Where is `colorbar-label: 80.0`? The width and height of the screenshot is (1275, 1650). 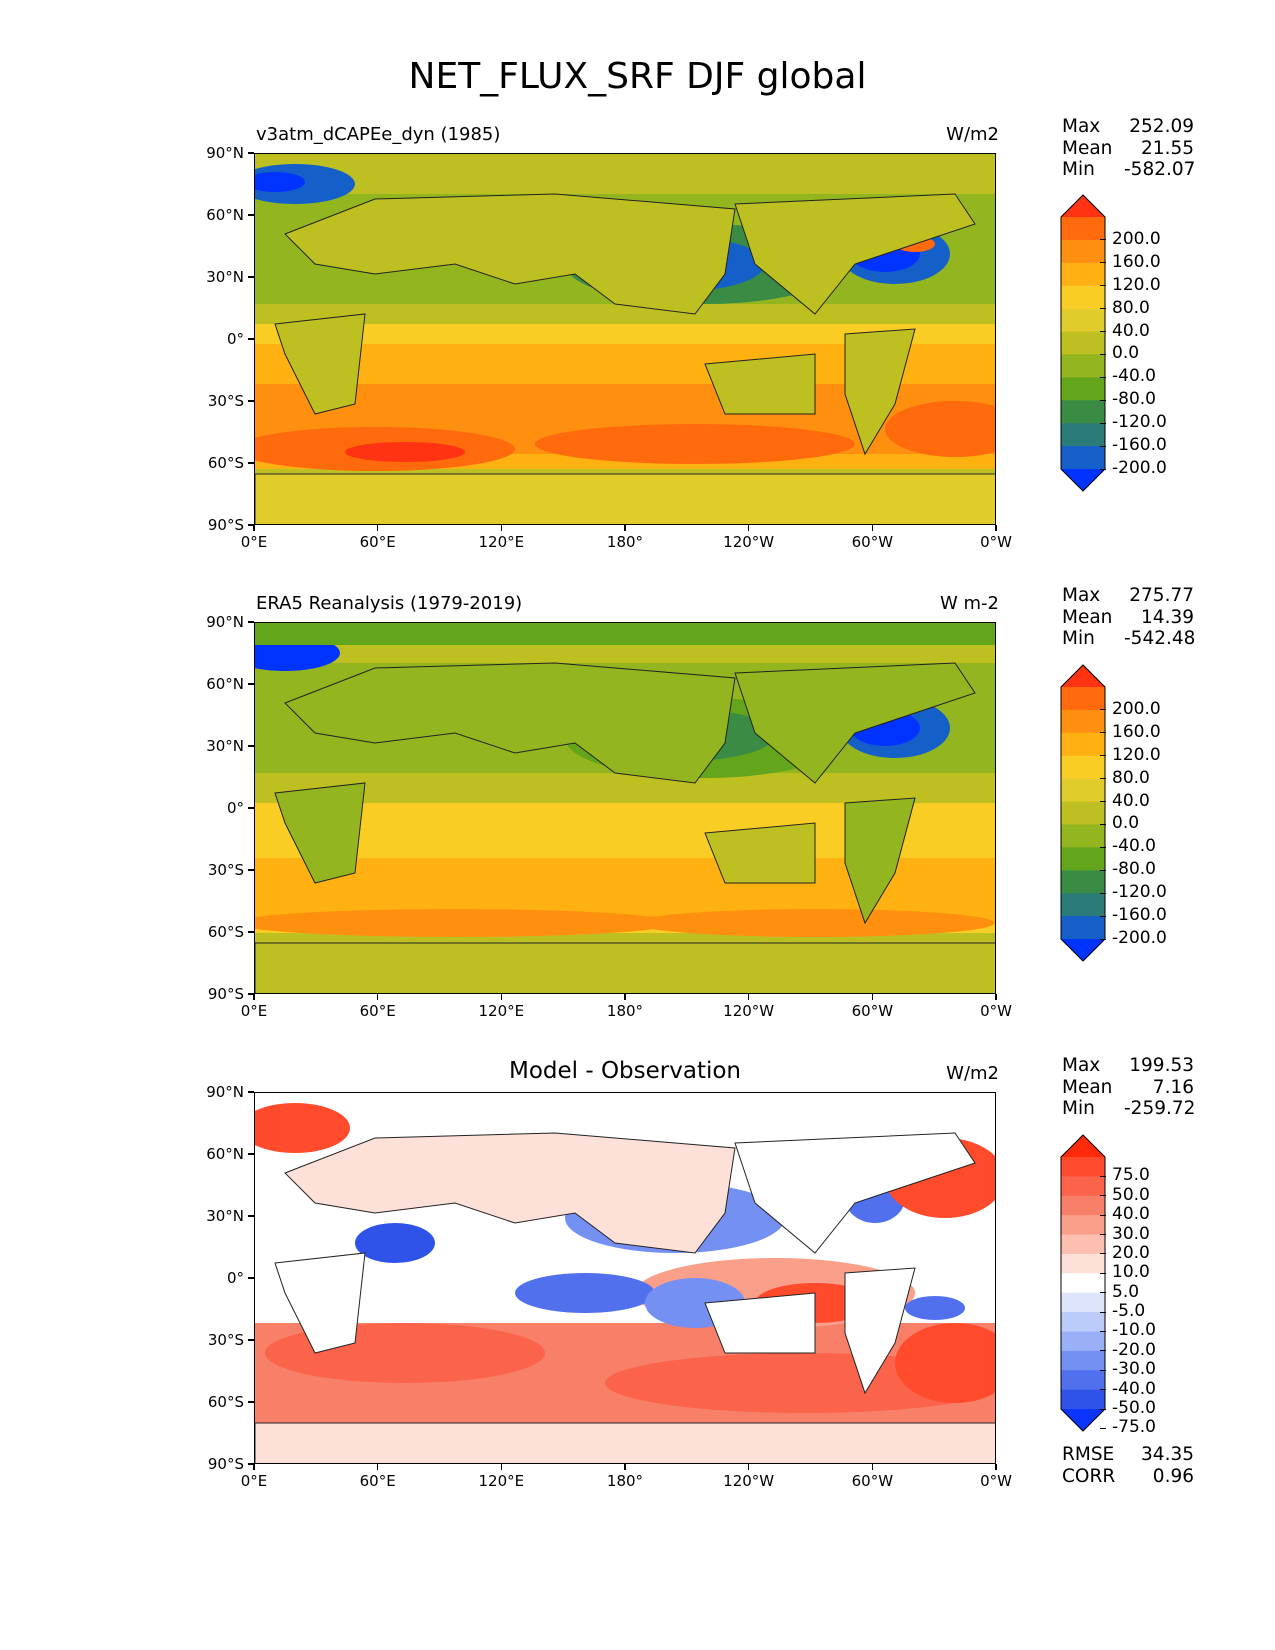
colorbar-label: 80.0 is located at coordinates (1131, 307).